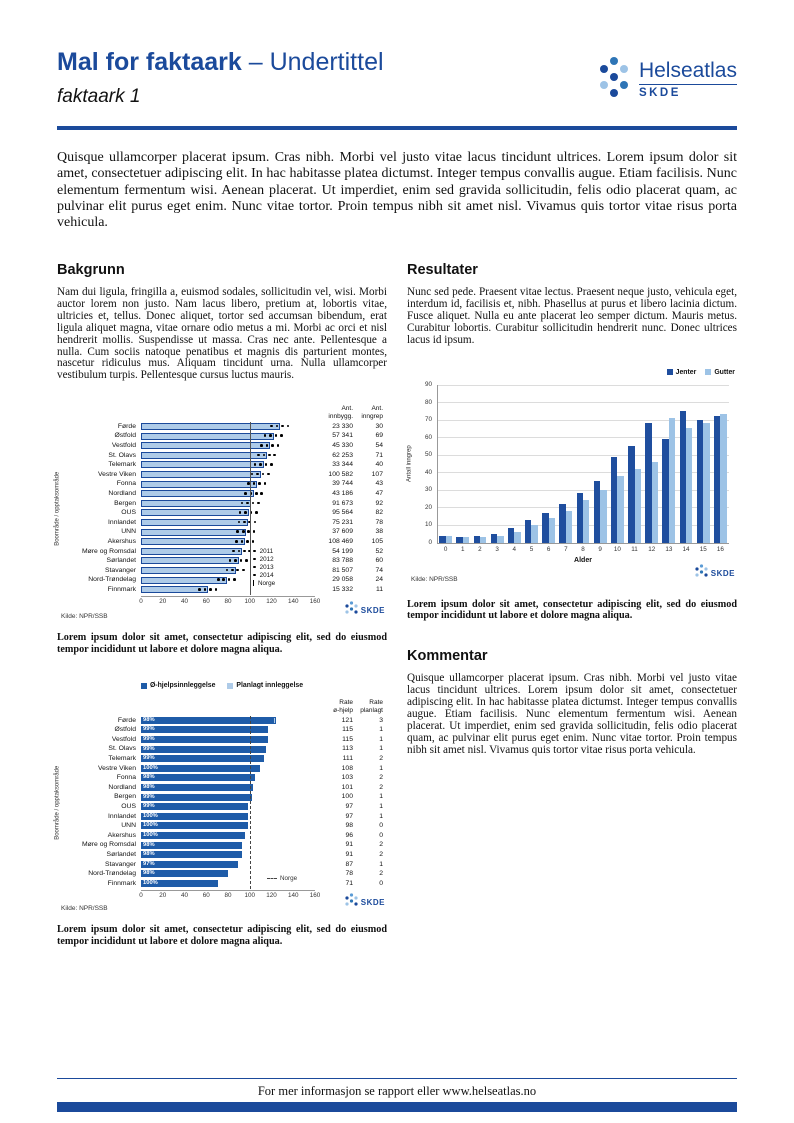  What do you see at coordinates (196, 788) in the screenshot?
I see `bar: 98%` at bounding box center [196, 788].